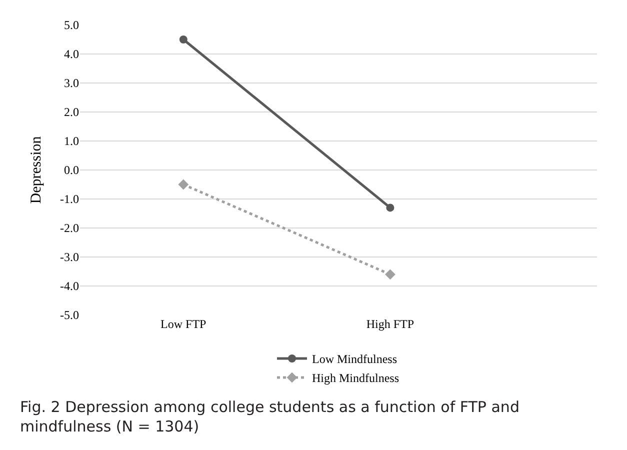  What do you see at coordinates (270, 417) in the screenshot?
I see `caption: Fig. 2 Depression among college students as a function of FTP and mindfulness (N = 1304)` at bounding box center [270, 417].